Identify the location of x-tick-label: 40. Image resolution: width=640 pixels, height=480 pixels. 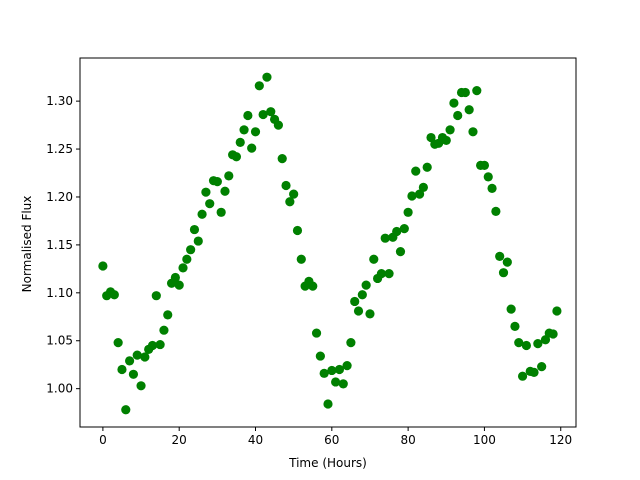
(255, 440).